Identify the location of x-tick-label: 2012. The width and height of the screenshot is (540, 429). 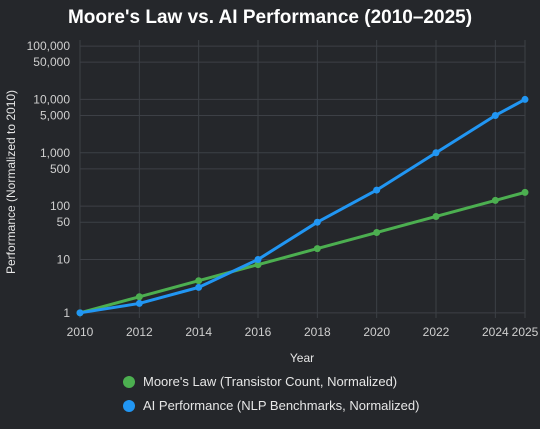
(139, 332).